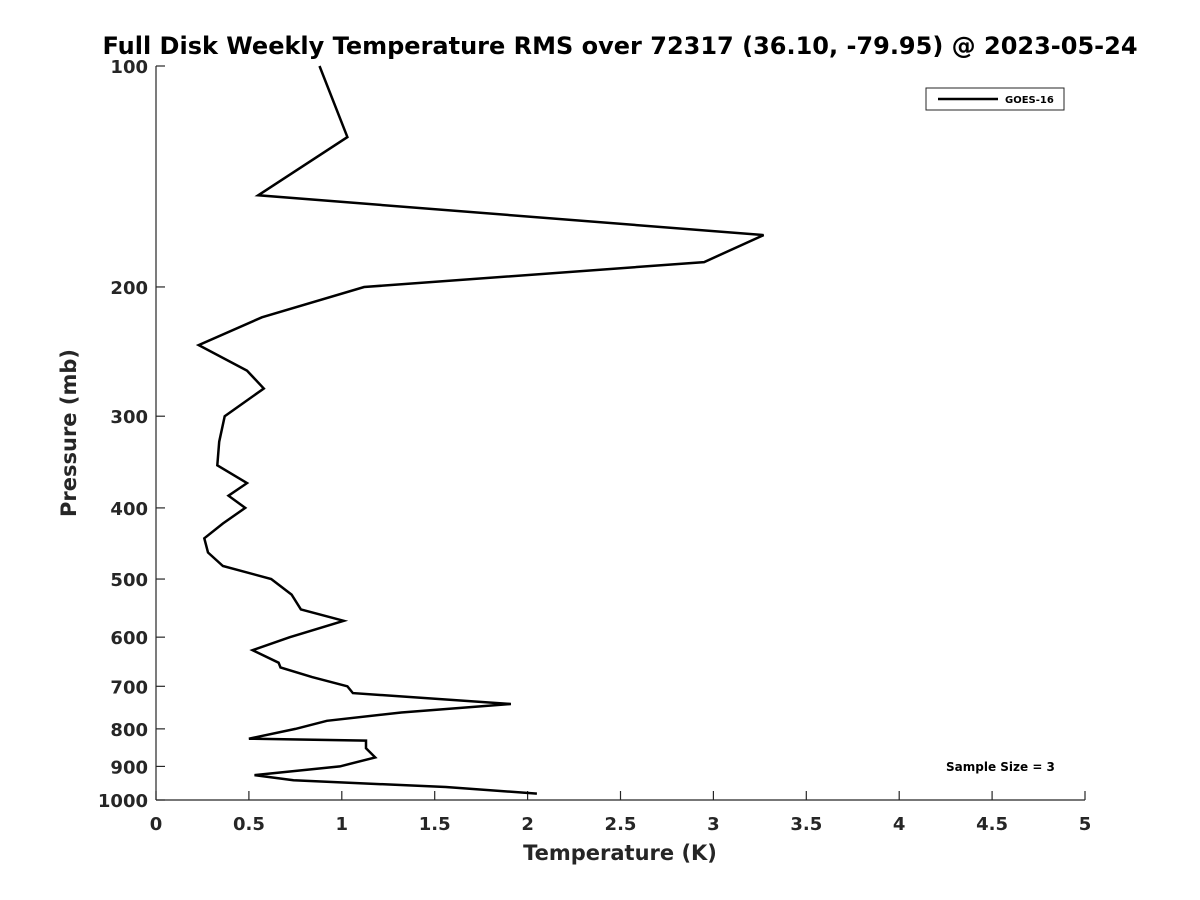 This screenshot has width=1200, height=900. I want to click on x-tick-label: 3, so click(713, 824).